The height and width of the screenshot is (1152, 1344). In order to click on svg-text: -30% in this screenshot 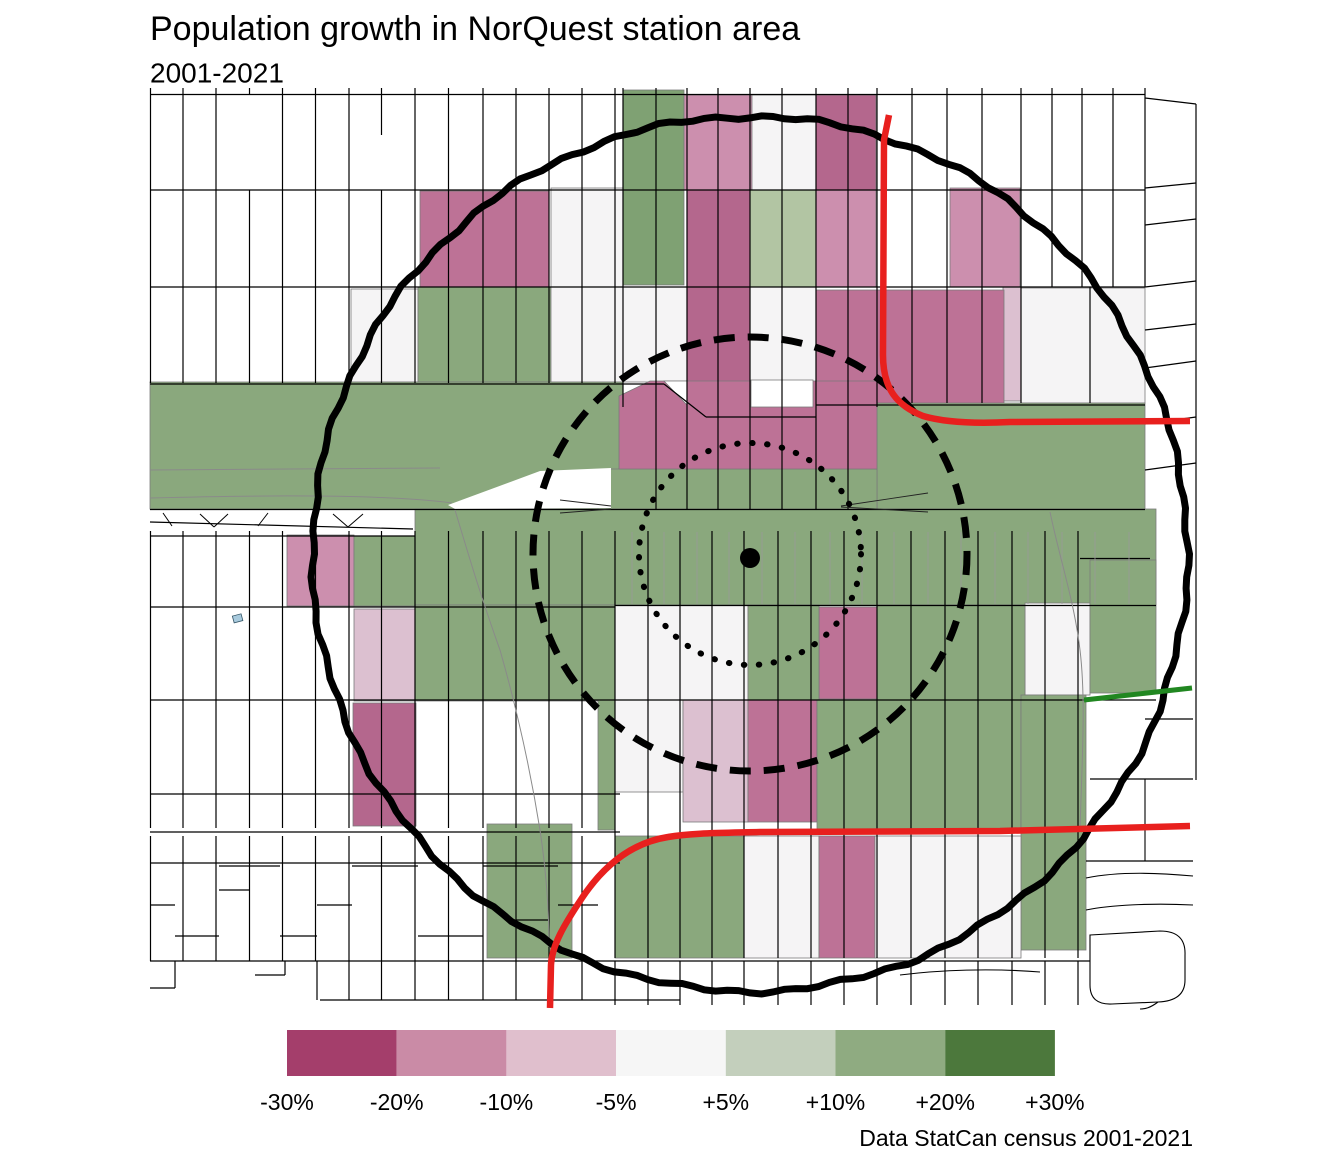, I will do `click(287, 1102)`.